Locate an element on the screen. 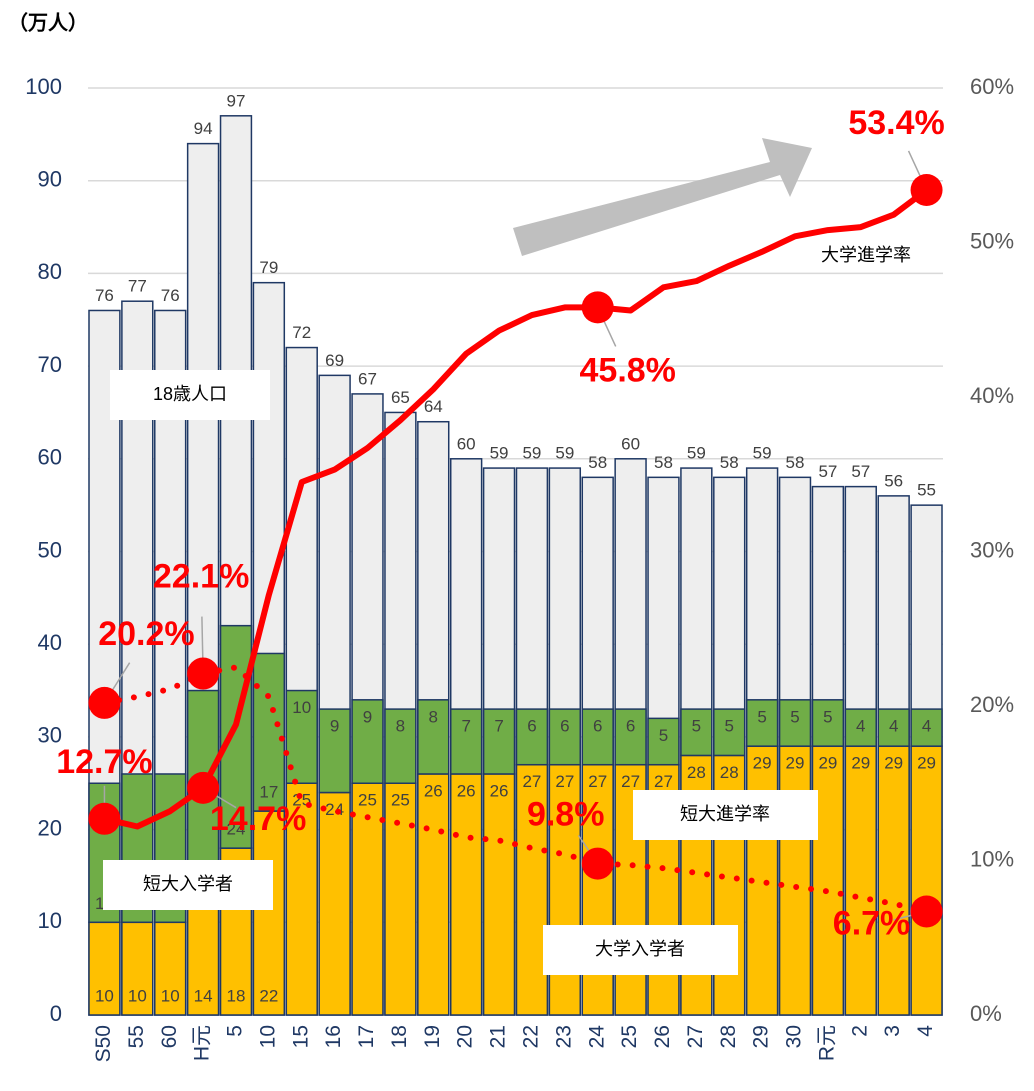  series-label: 大学進学率 is located at coordinates (866, 255).